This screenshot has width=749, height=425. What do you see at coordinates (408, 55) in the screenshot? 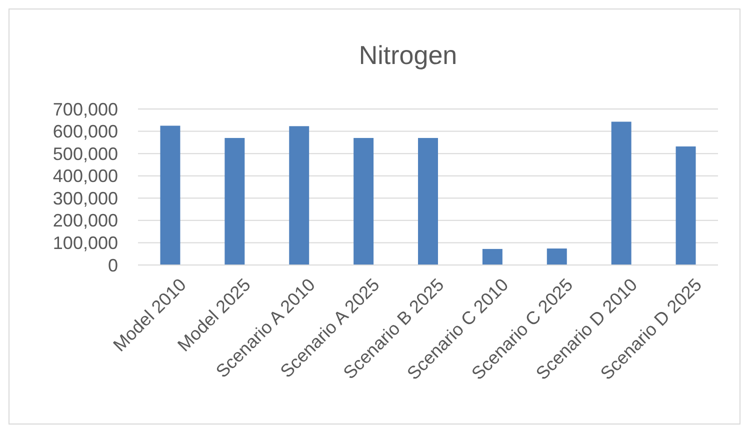
I see `chart-title: Nitrogen` at bounding box center [408, 55].